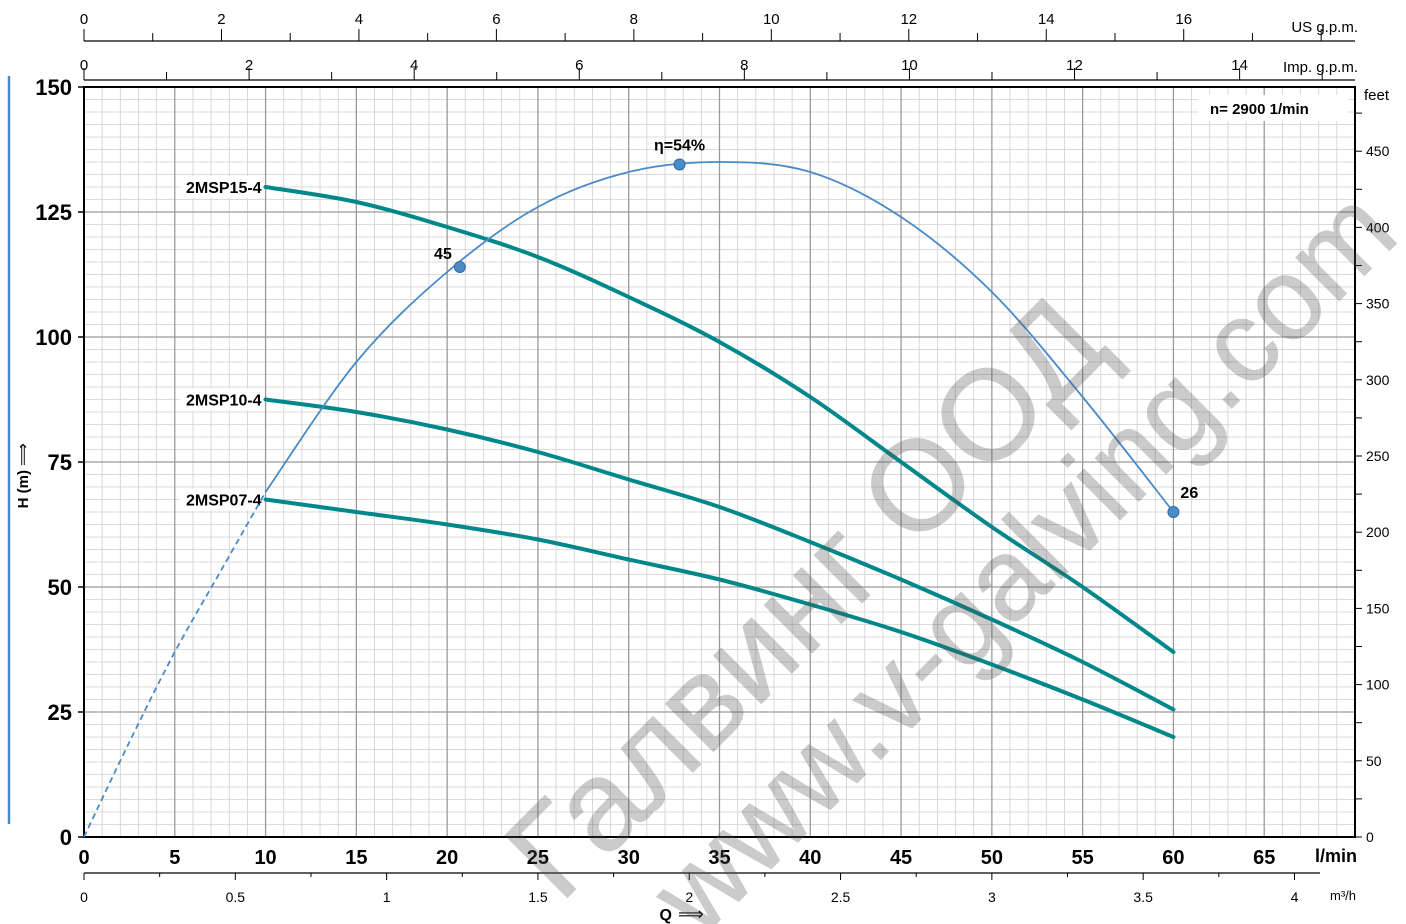 Image resolution: width=1406 pixels, height=924 pixels. I want to click on usgpm-tick-label: 8, so click(634, 19).